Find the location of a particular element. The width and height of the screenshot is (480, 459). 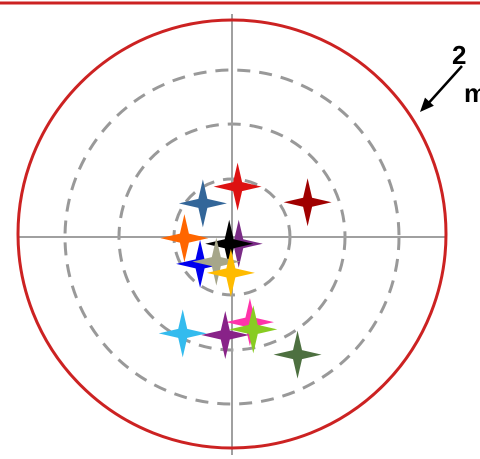

marker-black is located at coordinates (229, 243).